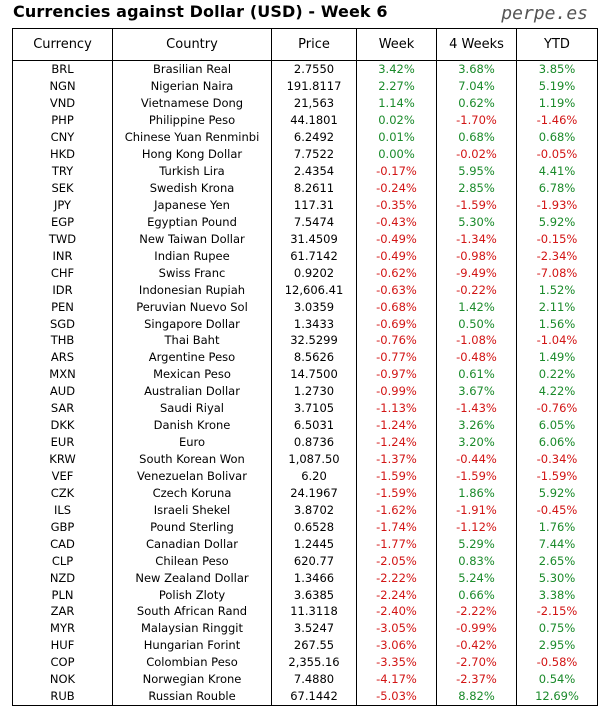 The image size is (604, 716). Describe the element at coordinates (476, 205) in the screenshot. I see `four-week-change-cell: -1.59%` at that location.